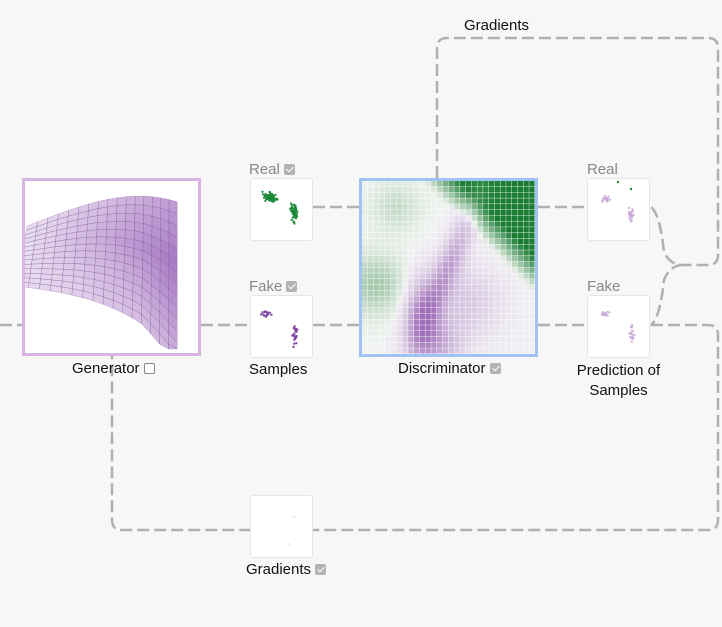 The height and width of the screenshot is (627, 722). I want to click on discriminator-checkbox, so click(495, 368).